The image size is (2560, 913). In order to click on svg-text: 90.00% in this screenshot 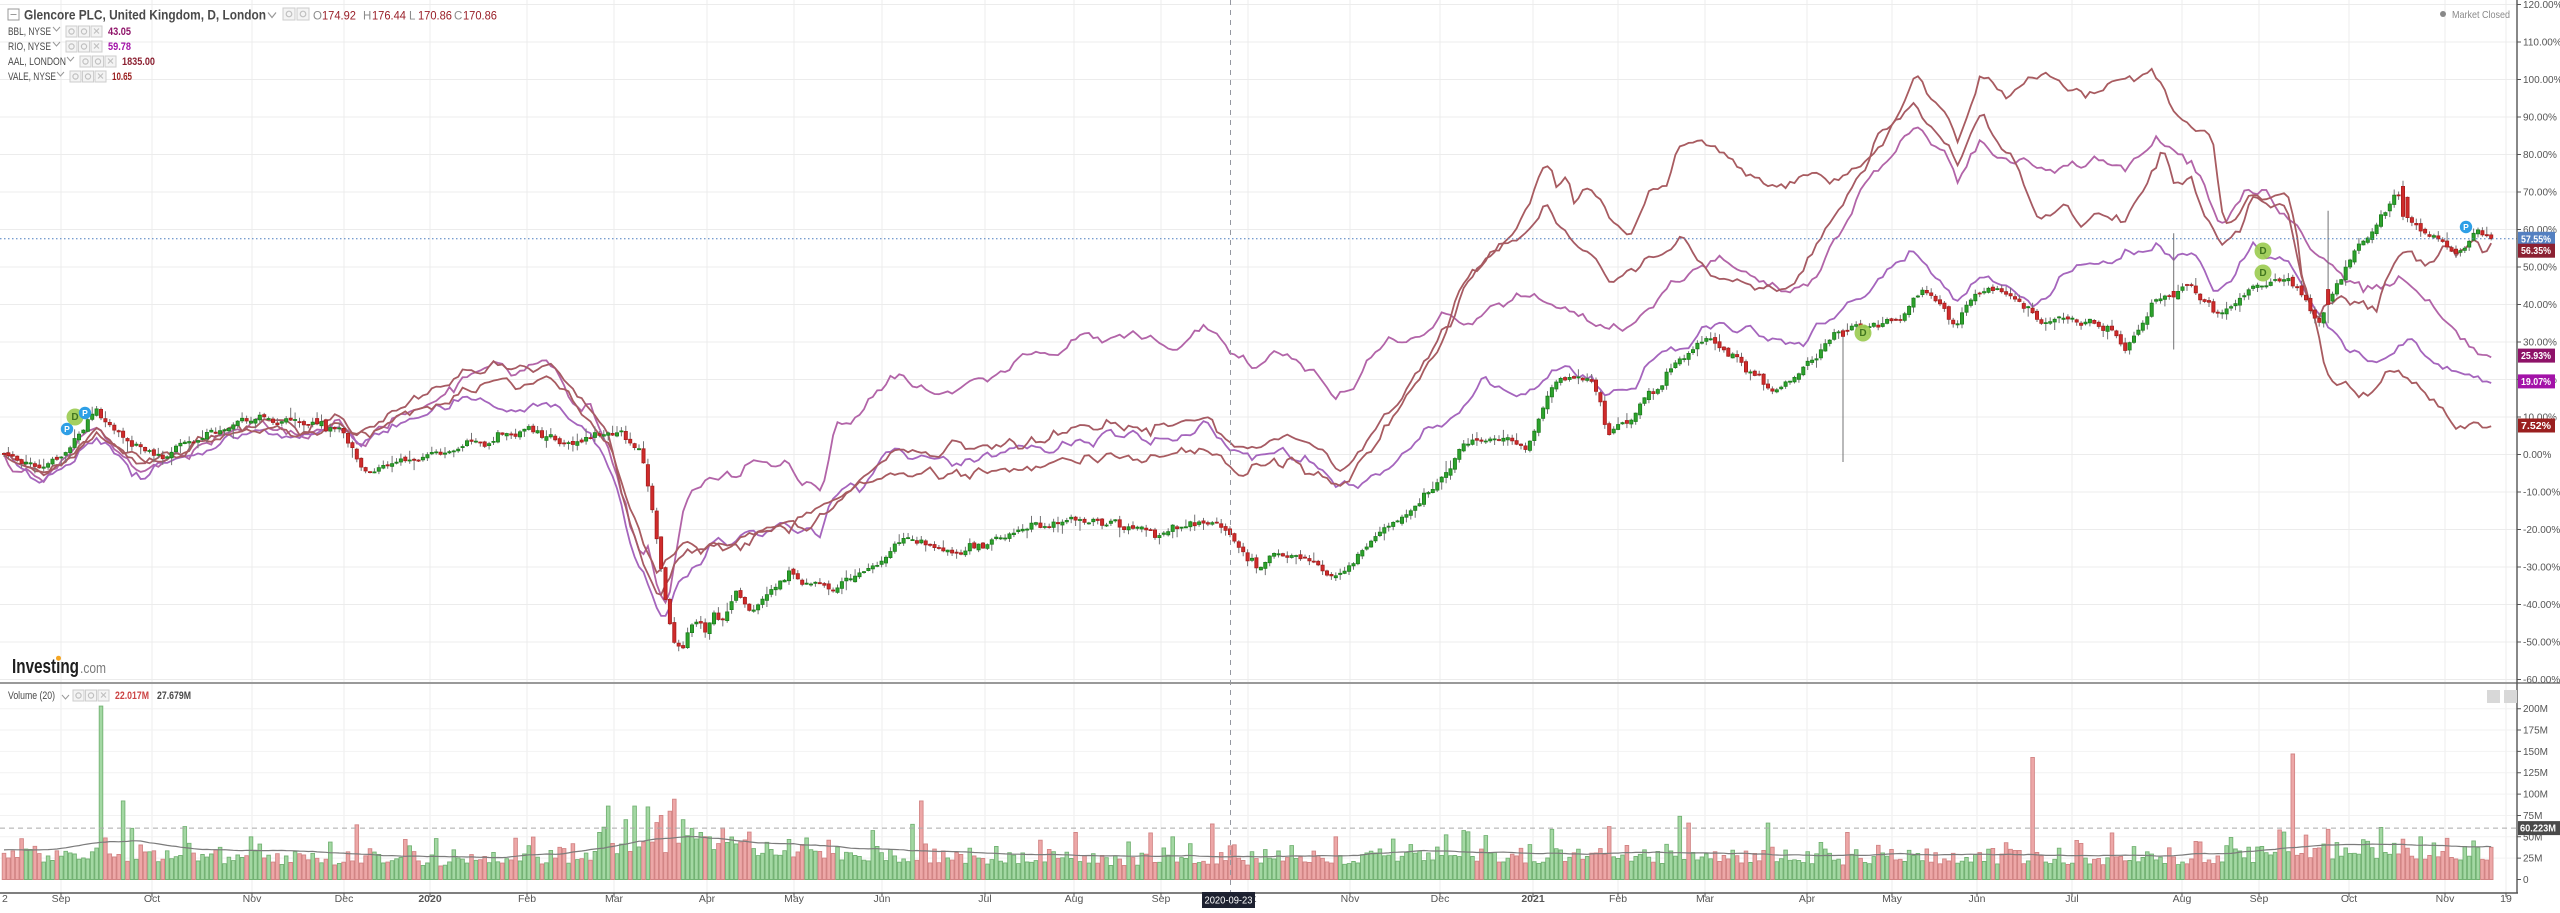, I will do `click(2540, 118)`.